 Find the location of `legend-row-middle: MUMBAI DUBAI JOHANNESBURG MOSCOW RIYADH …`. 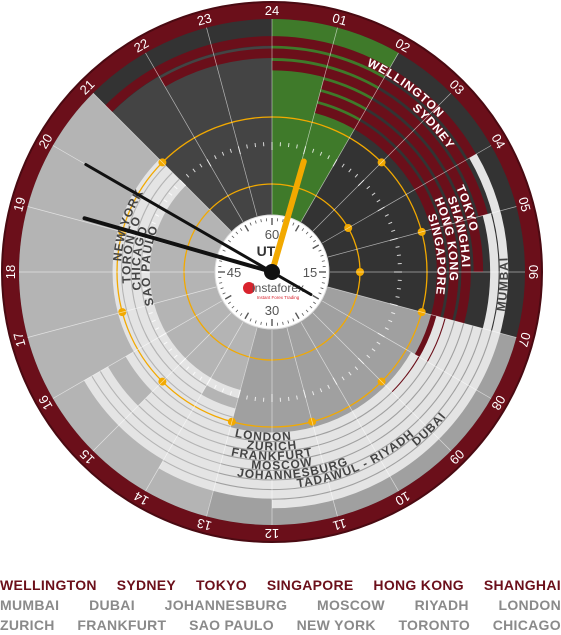

legend-row-middle: MUMBAI DUBAI JOHANNESBURG MOSCOW RIYADH … is located at coordinates (280, 605).